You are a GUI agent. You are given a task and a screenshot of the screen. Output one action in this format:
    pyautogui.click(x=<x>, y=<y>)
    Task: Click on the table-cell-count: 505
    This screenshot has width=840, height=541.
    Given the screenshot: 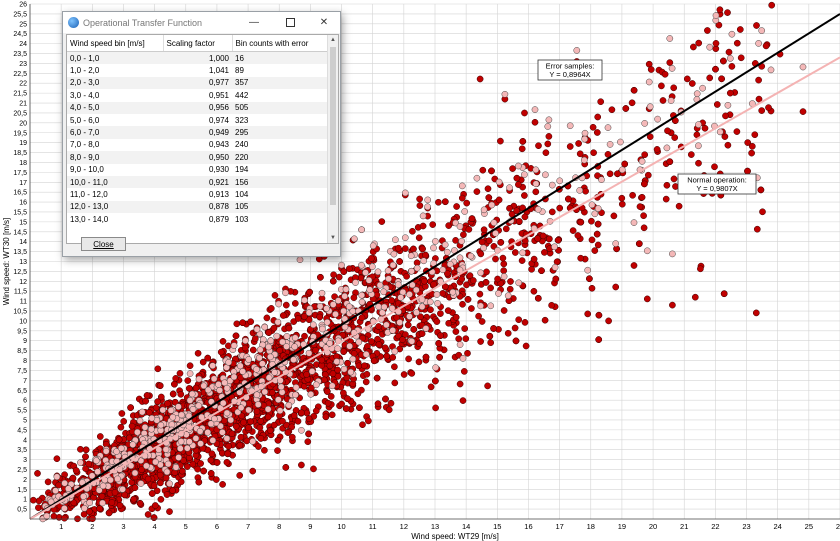 What is the action you would take?
    pyautogui.click(x=280, y=107)
    